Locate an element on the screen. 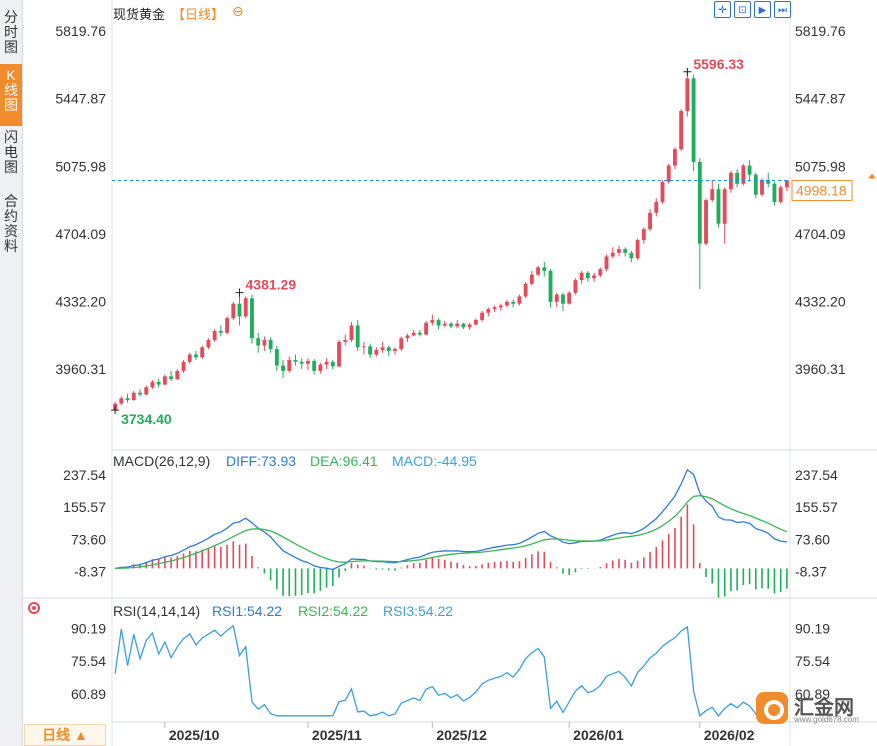 The height and width of the screenshot is (746, 877). macd-y-tick-left: 237.54 is located at coordinates (84, 475).